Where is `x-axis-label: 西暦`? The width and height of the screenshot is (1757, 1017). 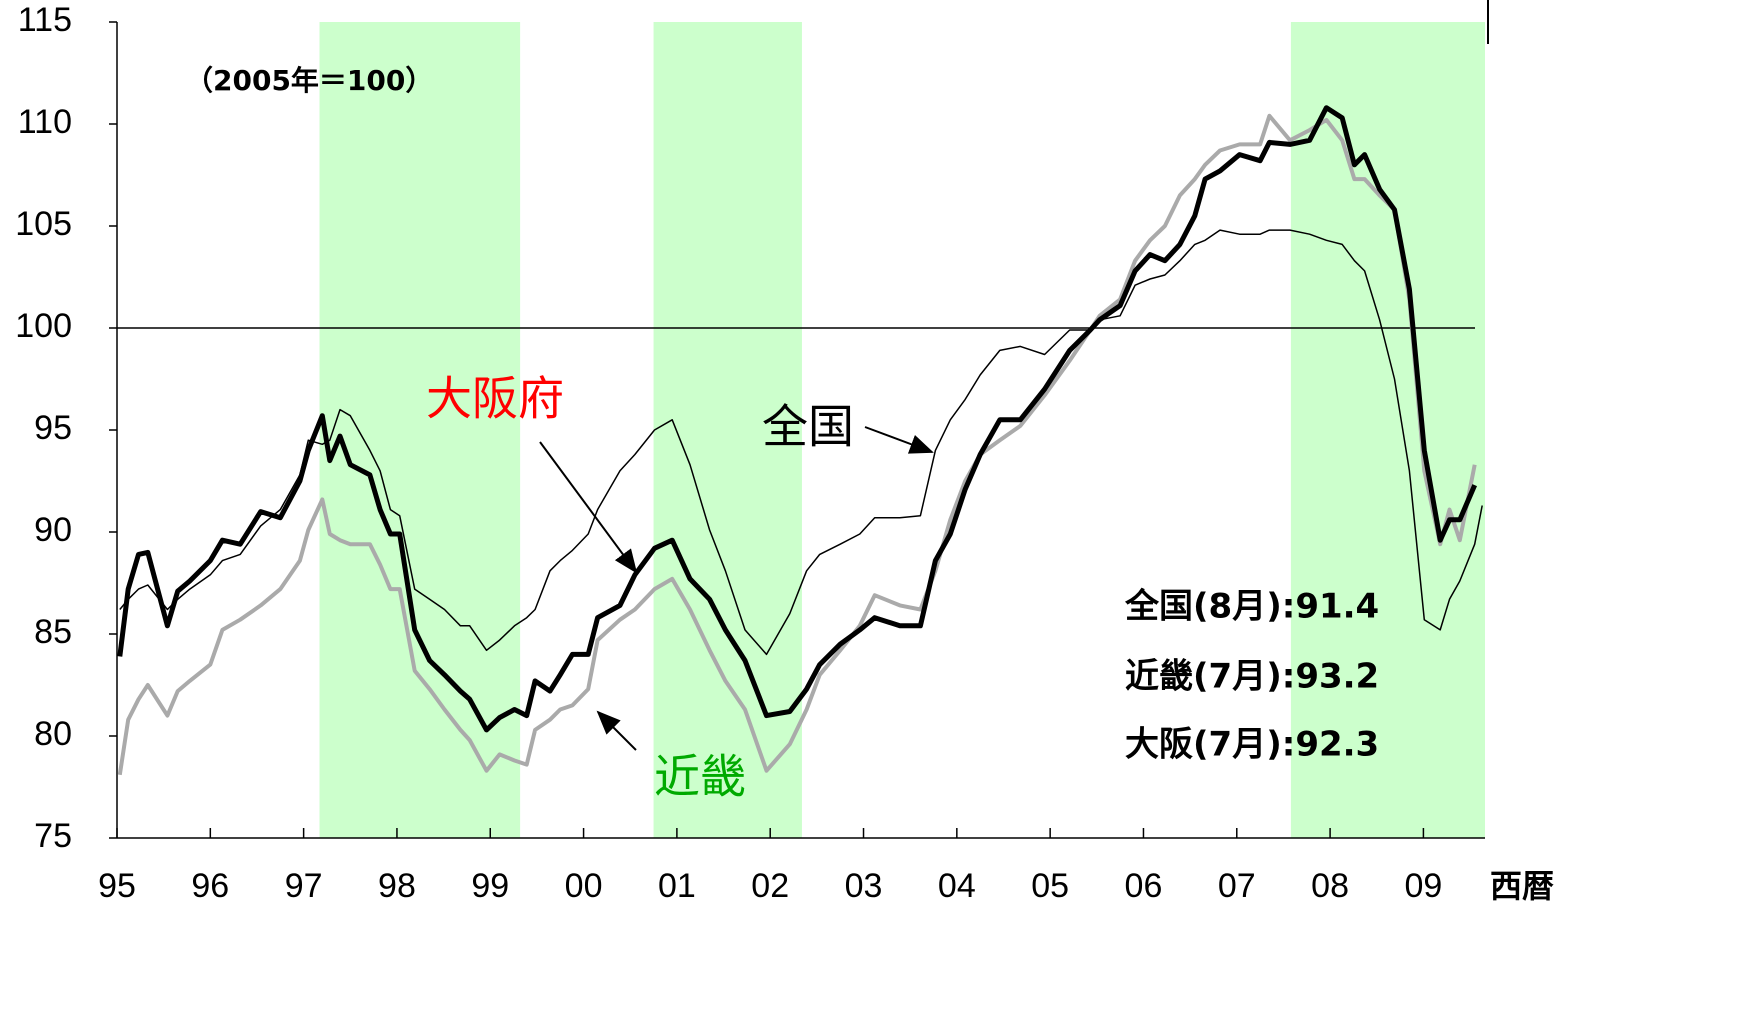
x-axis-label: 西暦 is located at coordinates (1522, 886).